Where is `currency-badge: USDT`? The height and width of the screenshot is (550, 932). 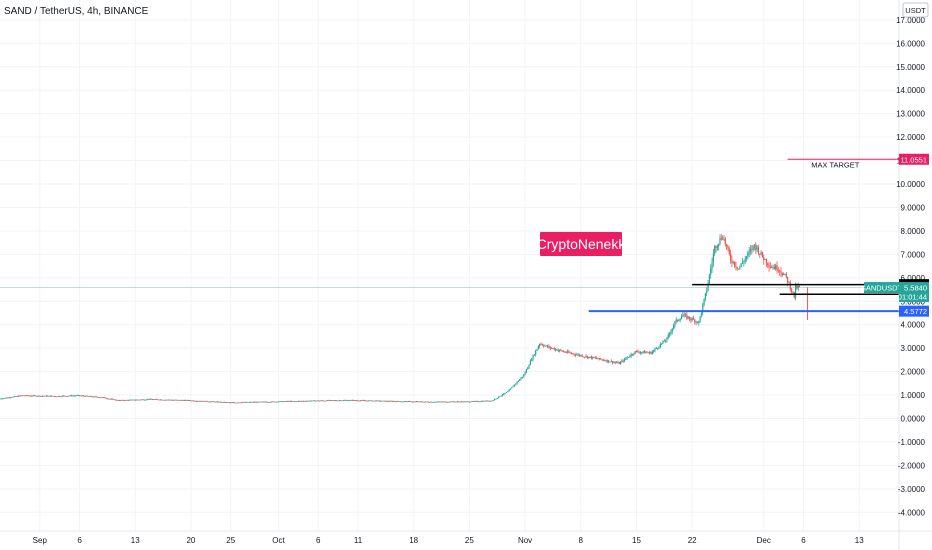
currency-badge: USDT is located at coordinates (915, 10).